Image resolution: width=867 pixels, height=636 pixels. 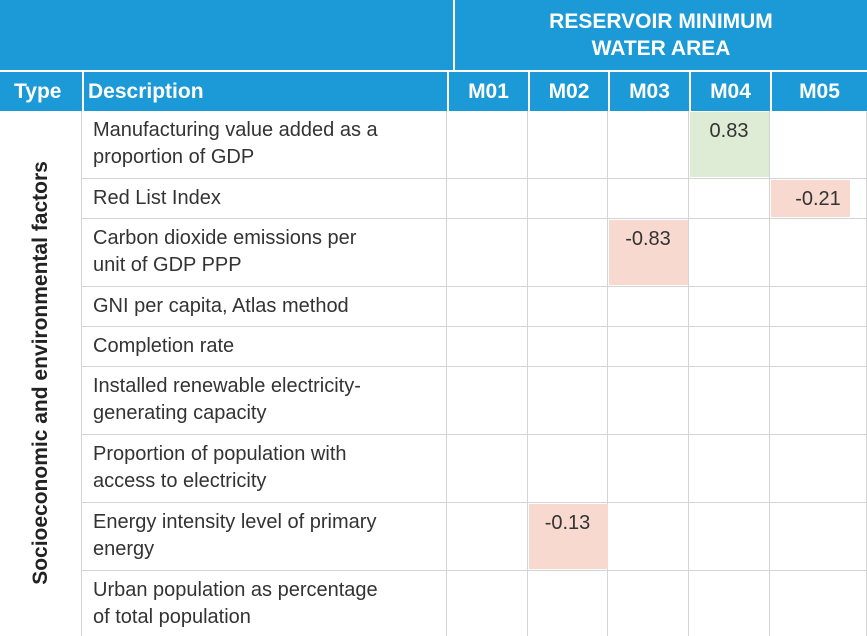 I want to click on group-title: RESERVOIR MINIMUM WATER AREA, so click(x=661, y=35).